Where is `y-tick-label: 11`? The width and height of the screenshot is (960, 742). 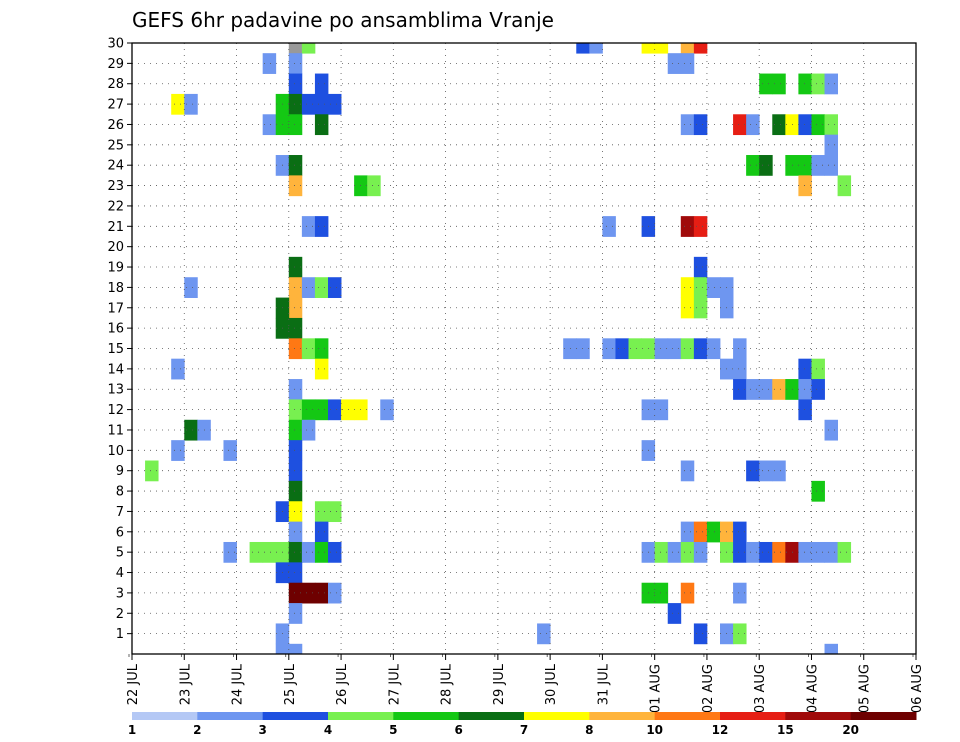
y-tick-label: 11 is located at coordinates (115, 430).